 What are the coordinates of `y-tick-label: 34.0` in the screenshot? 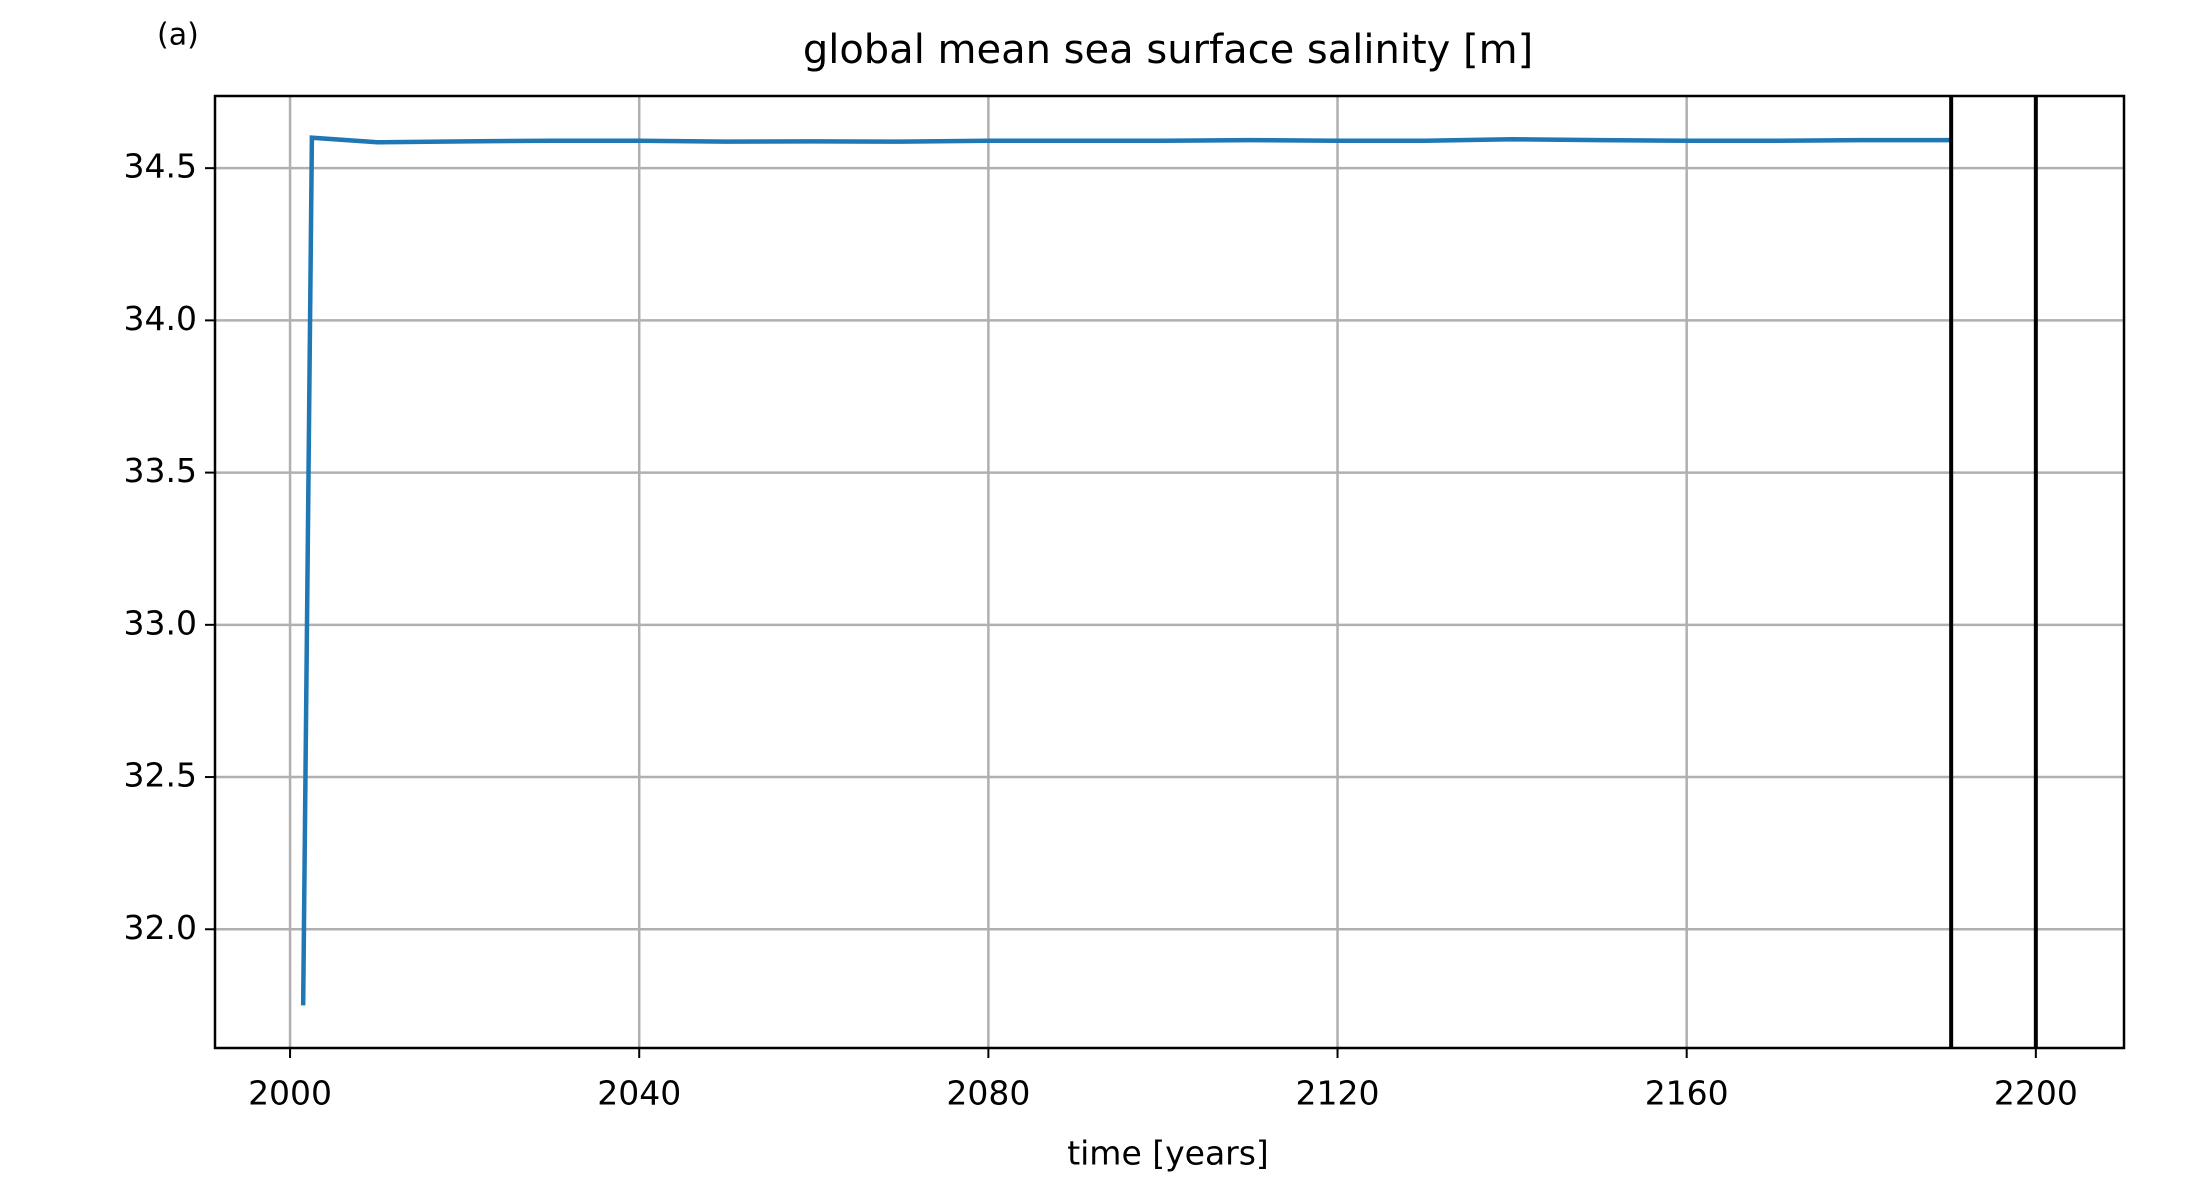 It's located at (160, 318).